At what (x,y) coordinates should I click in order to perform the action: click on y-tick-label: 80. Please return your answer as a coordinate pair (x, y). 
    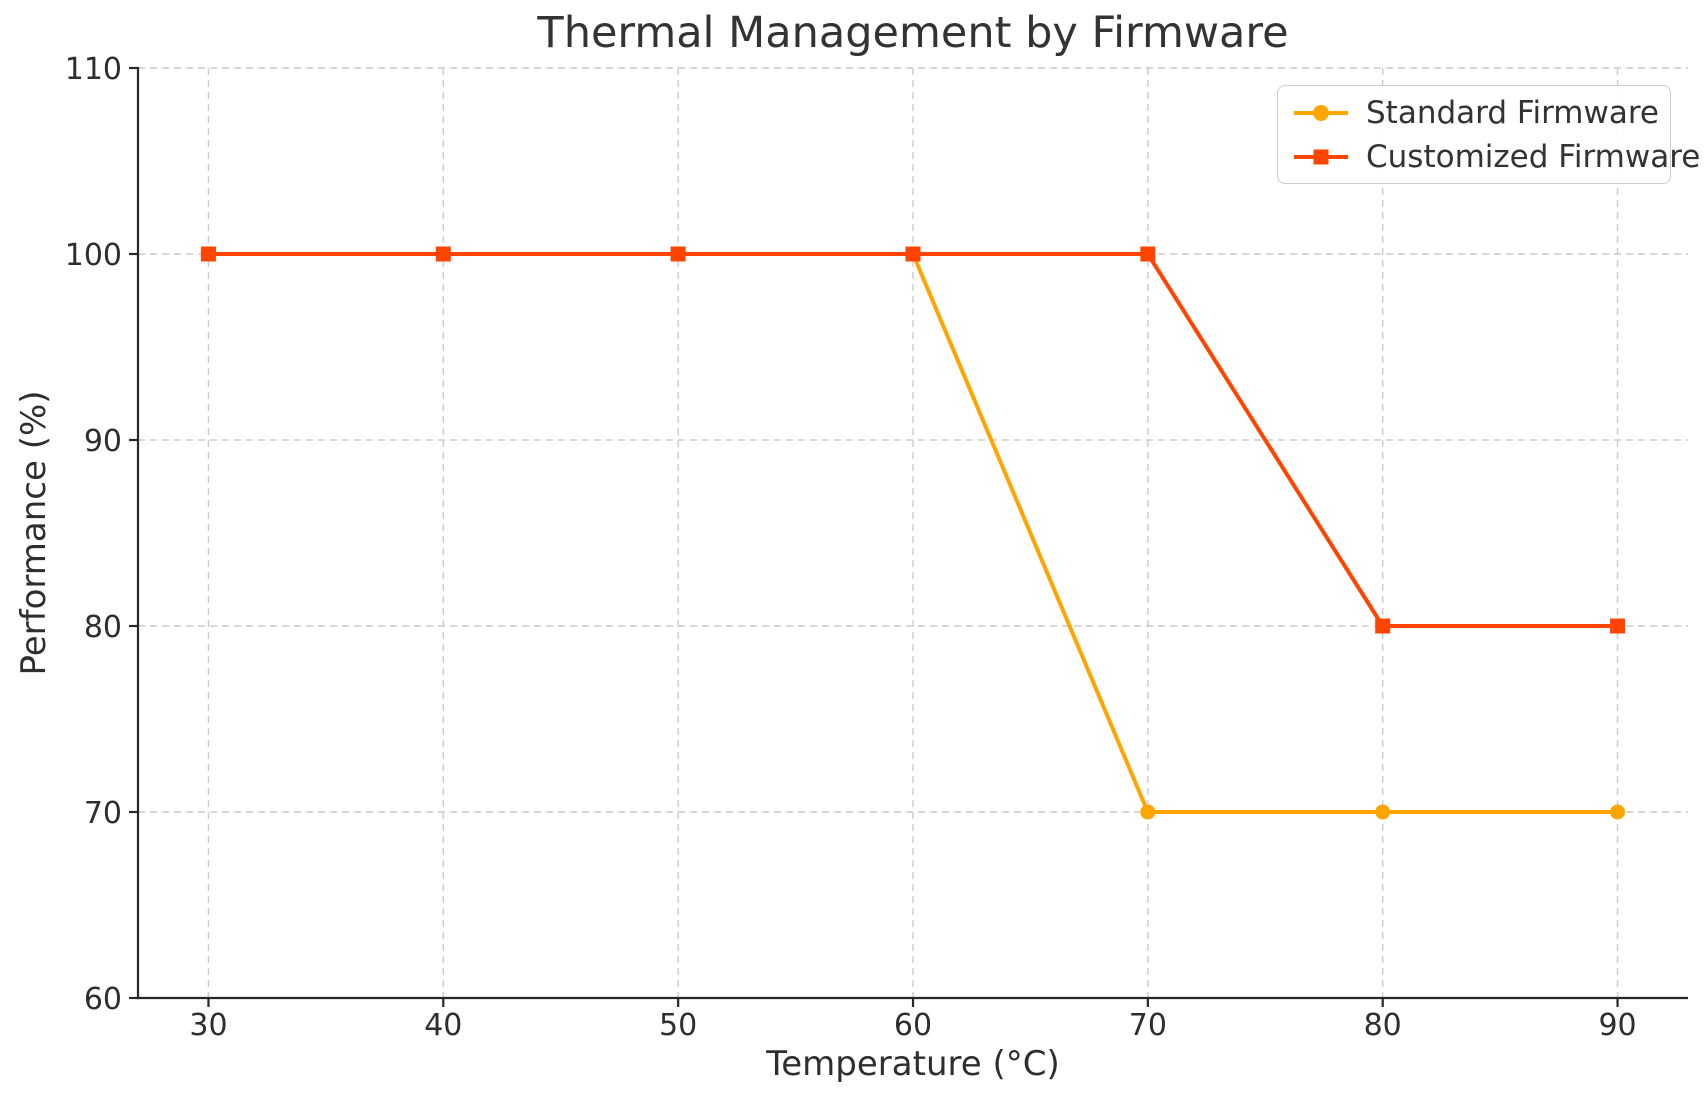
    Looking at the image, I should click on (103, 627).